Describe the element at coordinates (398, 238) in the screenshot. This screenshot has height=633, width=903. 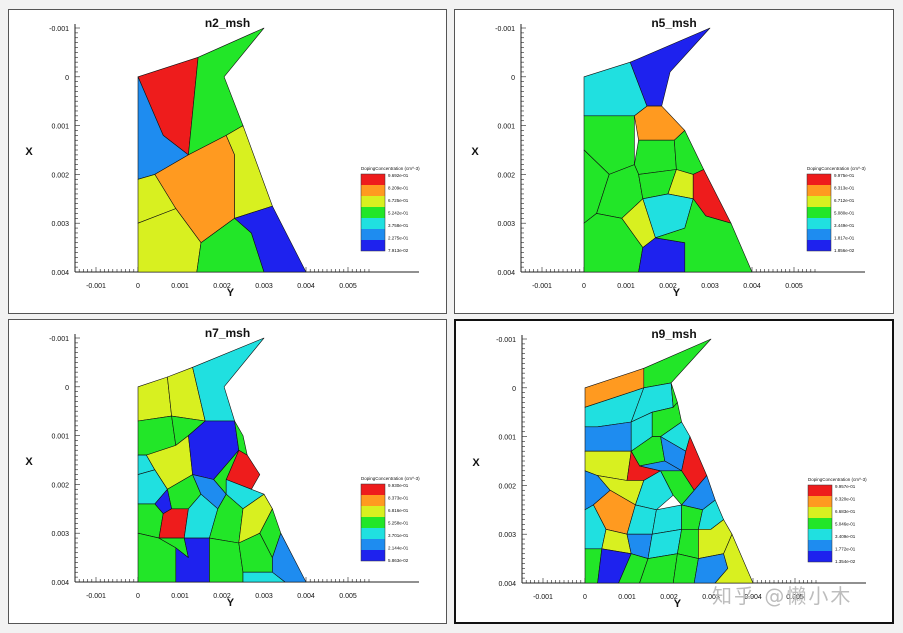
I see `legend-value: 2.275e-01` at that location.